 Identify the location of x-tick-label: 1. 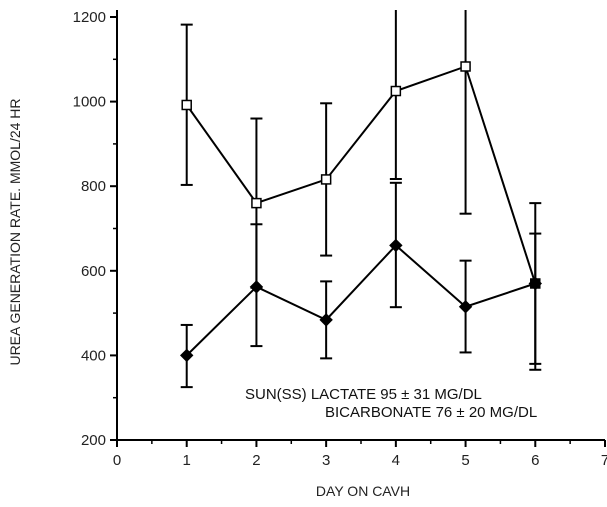
(187, 460).